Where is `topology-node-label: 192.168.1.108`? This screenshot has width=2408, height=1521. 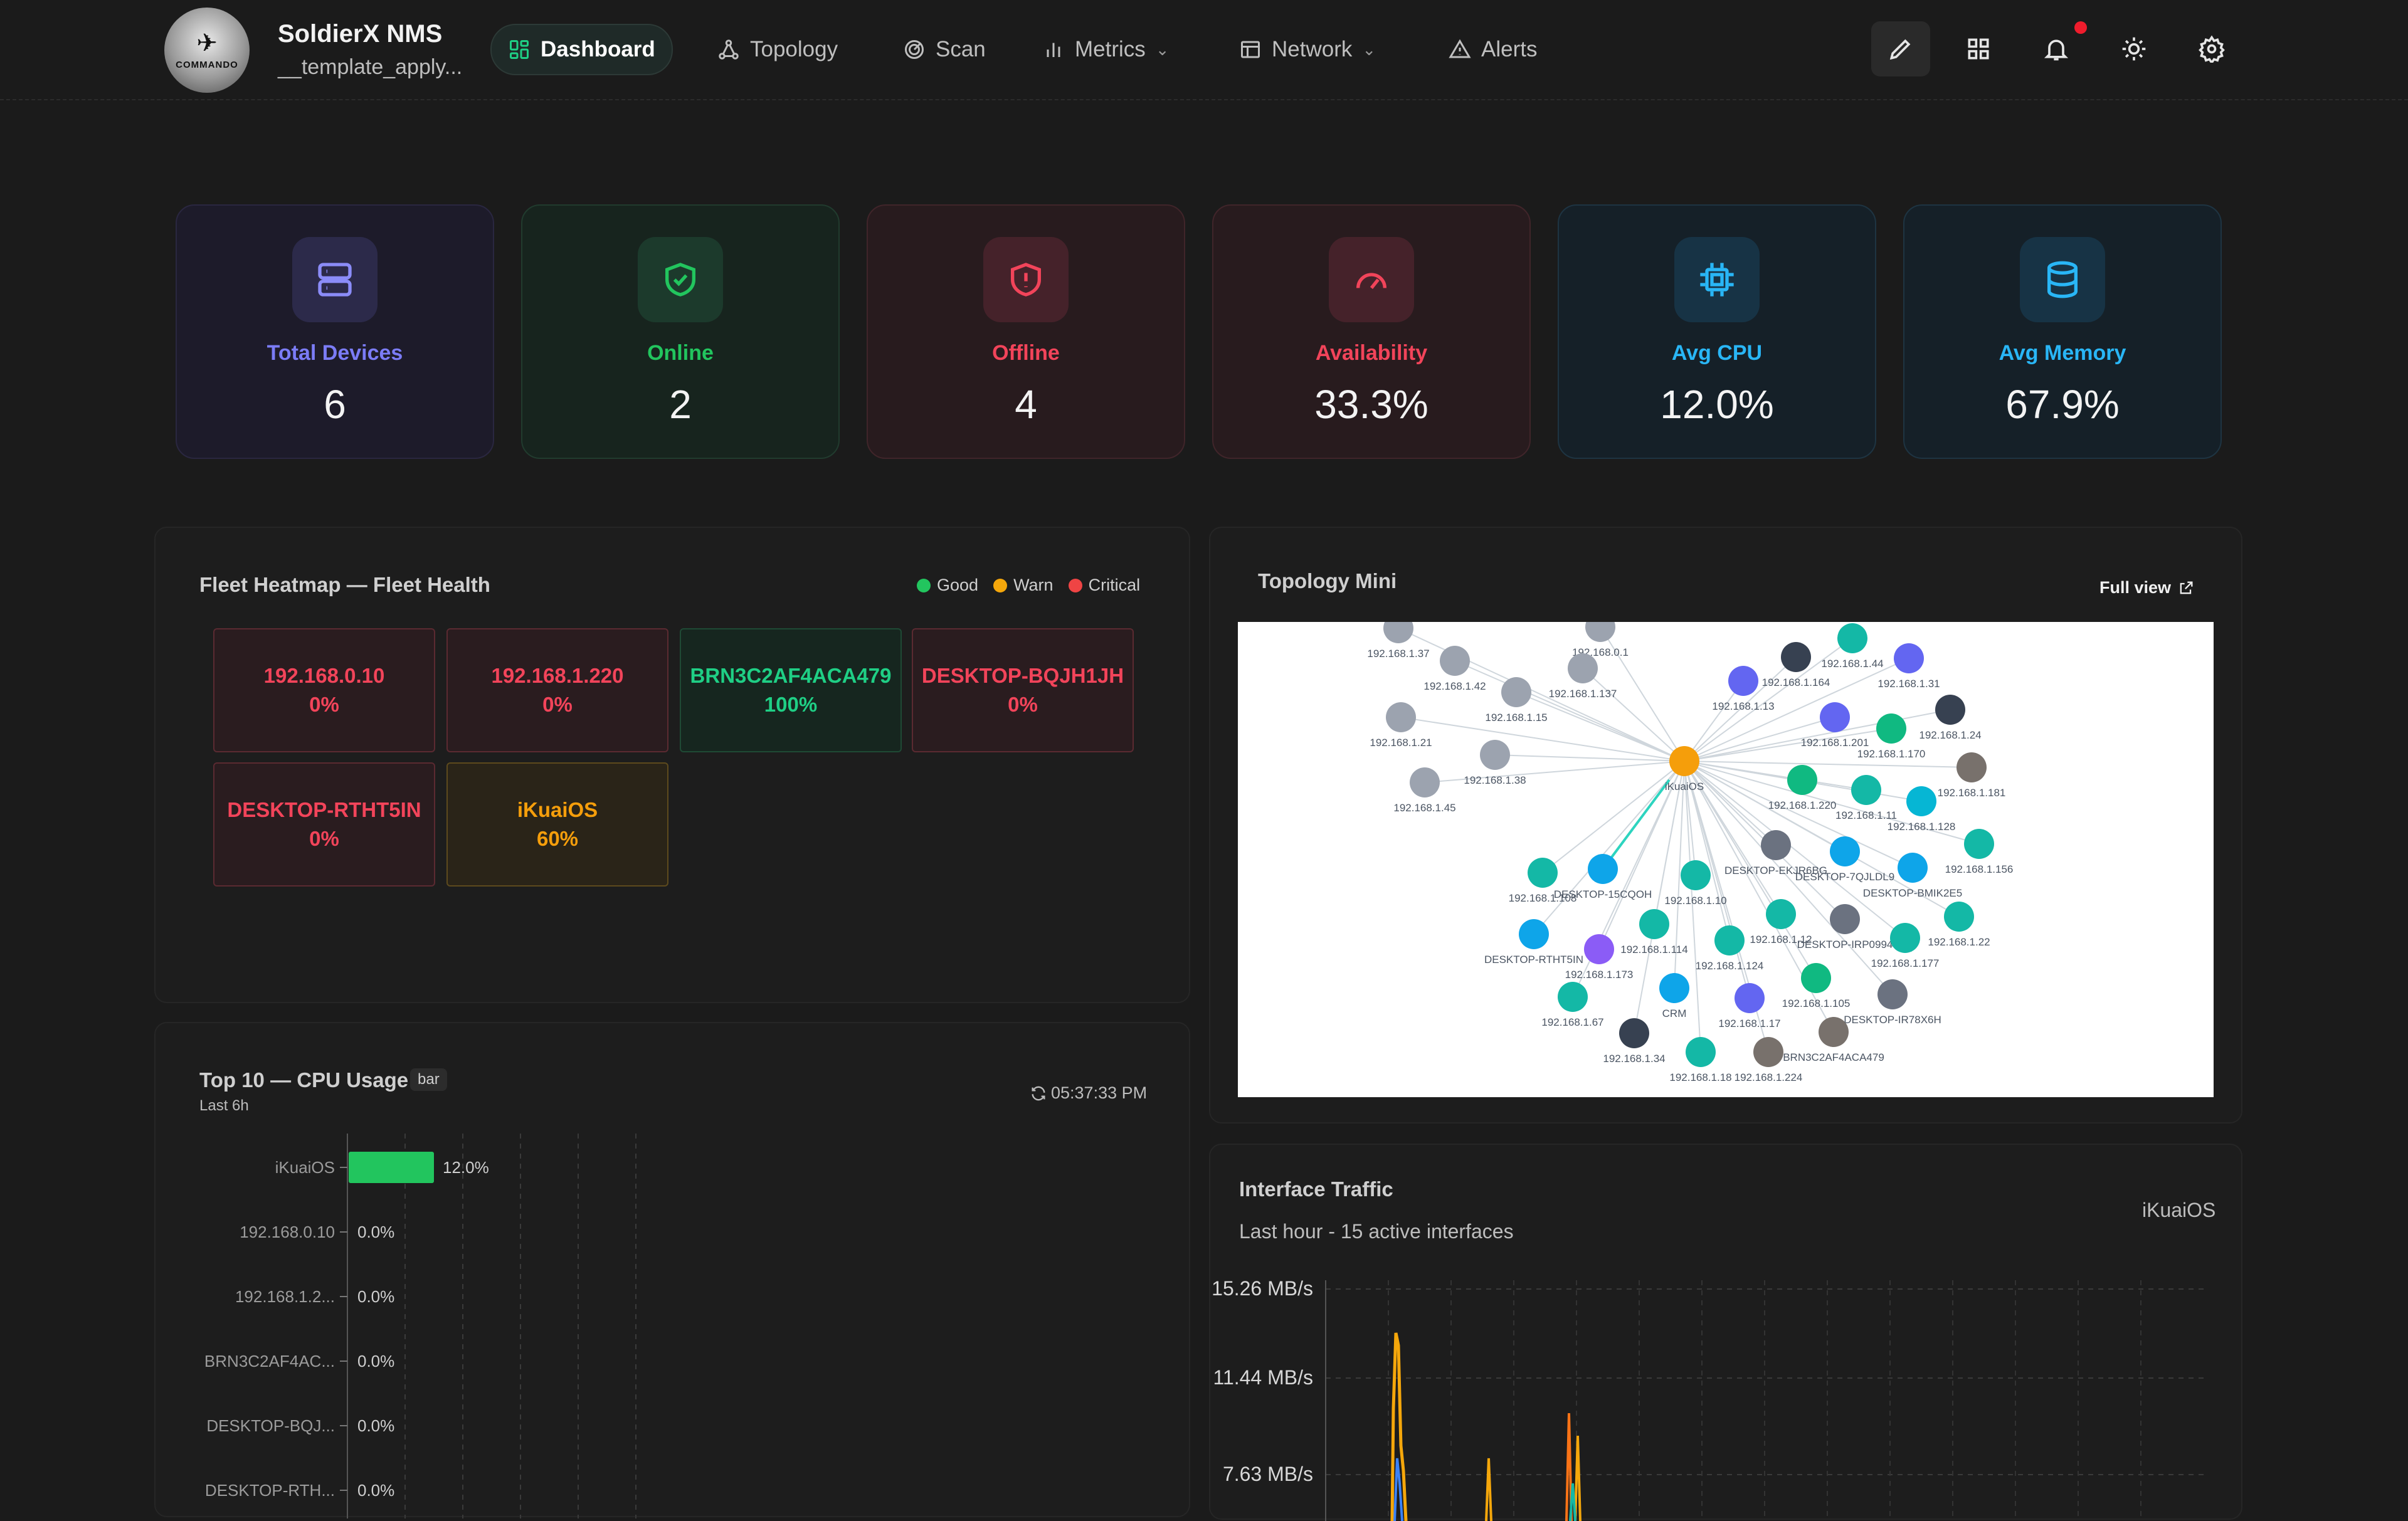
topology-node-label: 192.168.1.108 is located at coordinates (1543, 898).